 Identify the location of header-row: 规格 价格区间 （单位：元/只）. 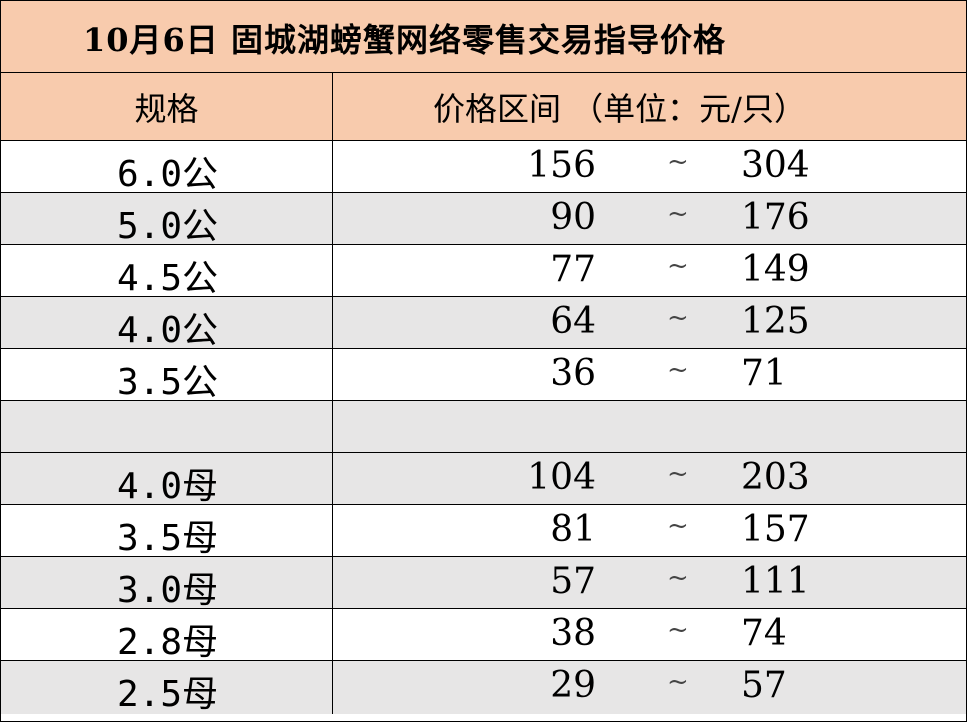
(483, 107).